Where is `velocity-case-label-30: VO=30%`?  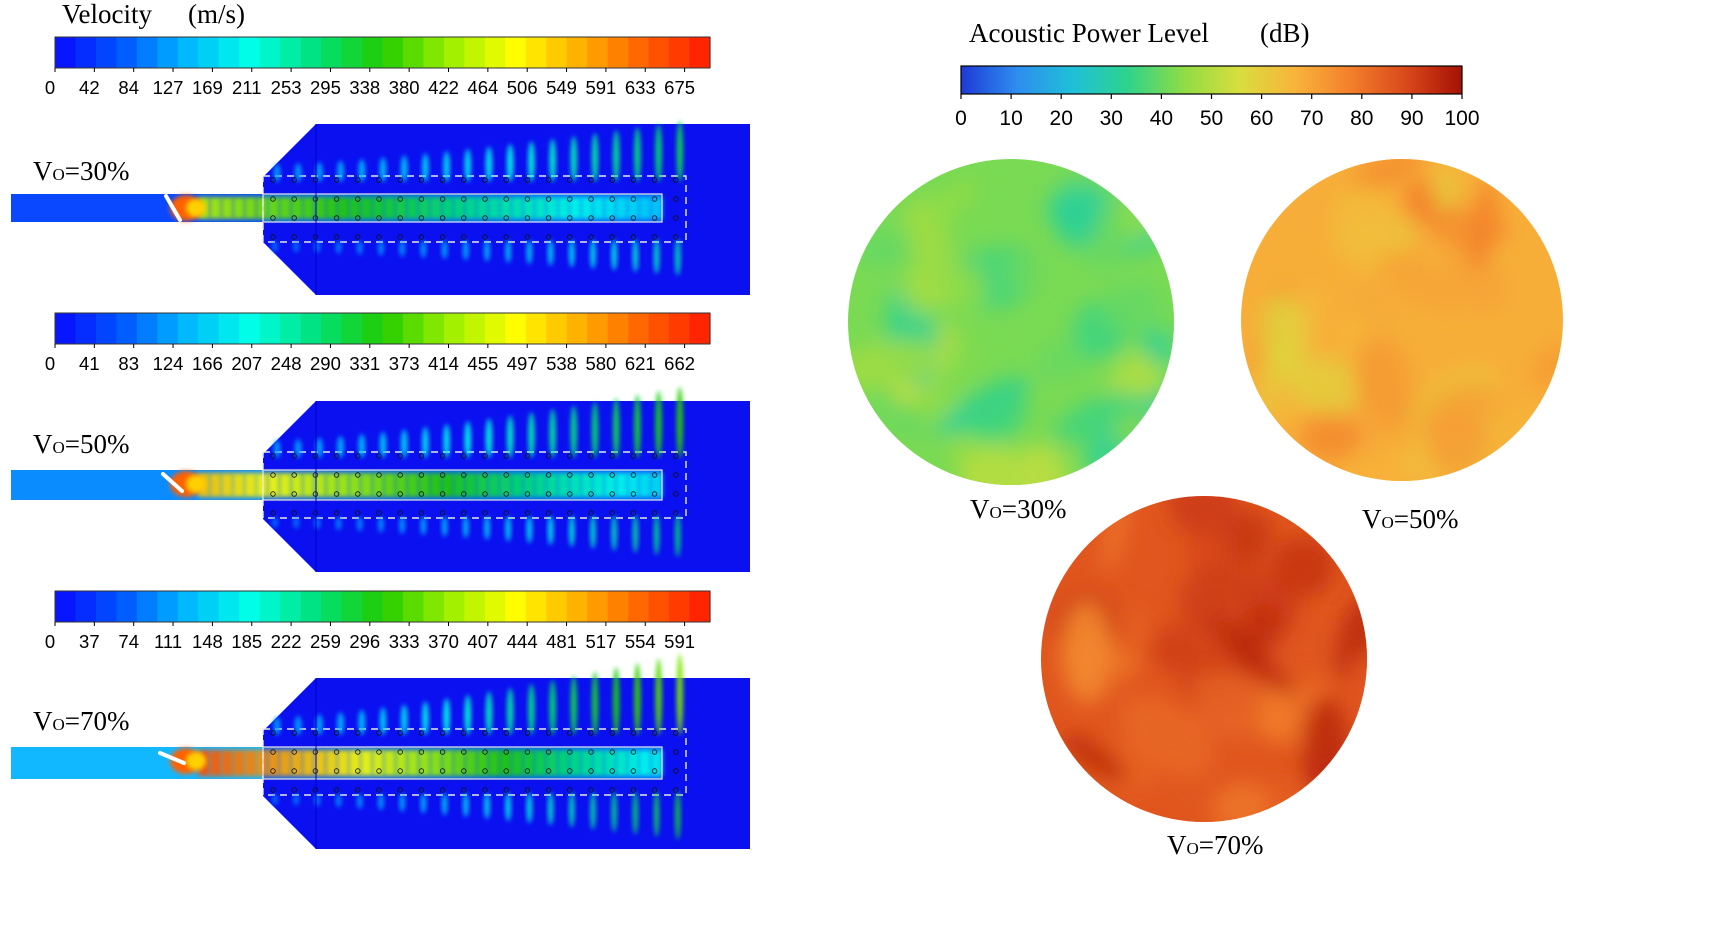 velocity-case-label-30: VO=30% is located at coordinates (81, 171).